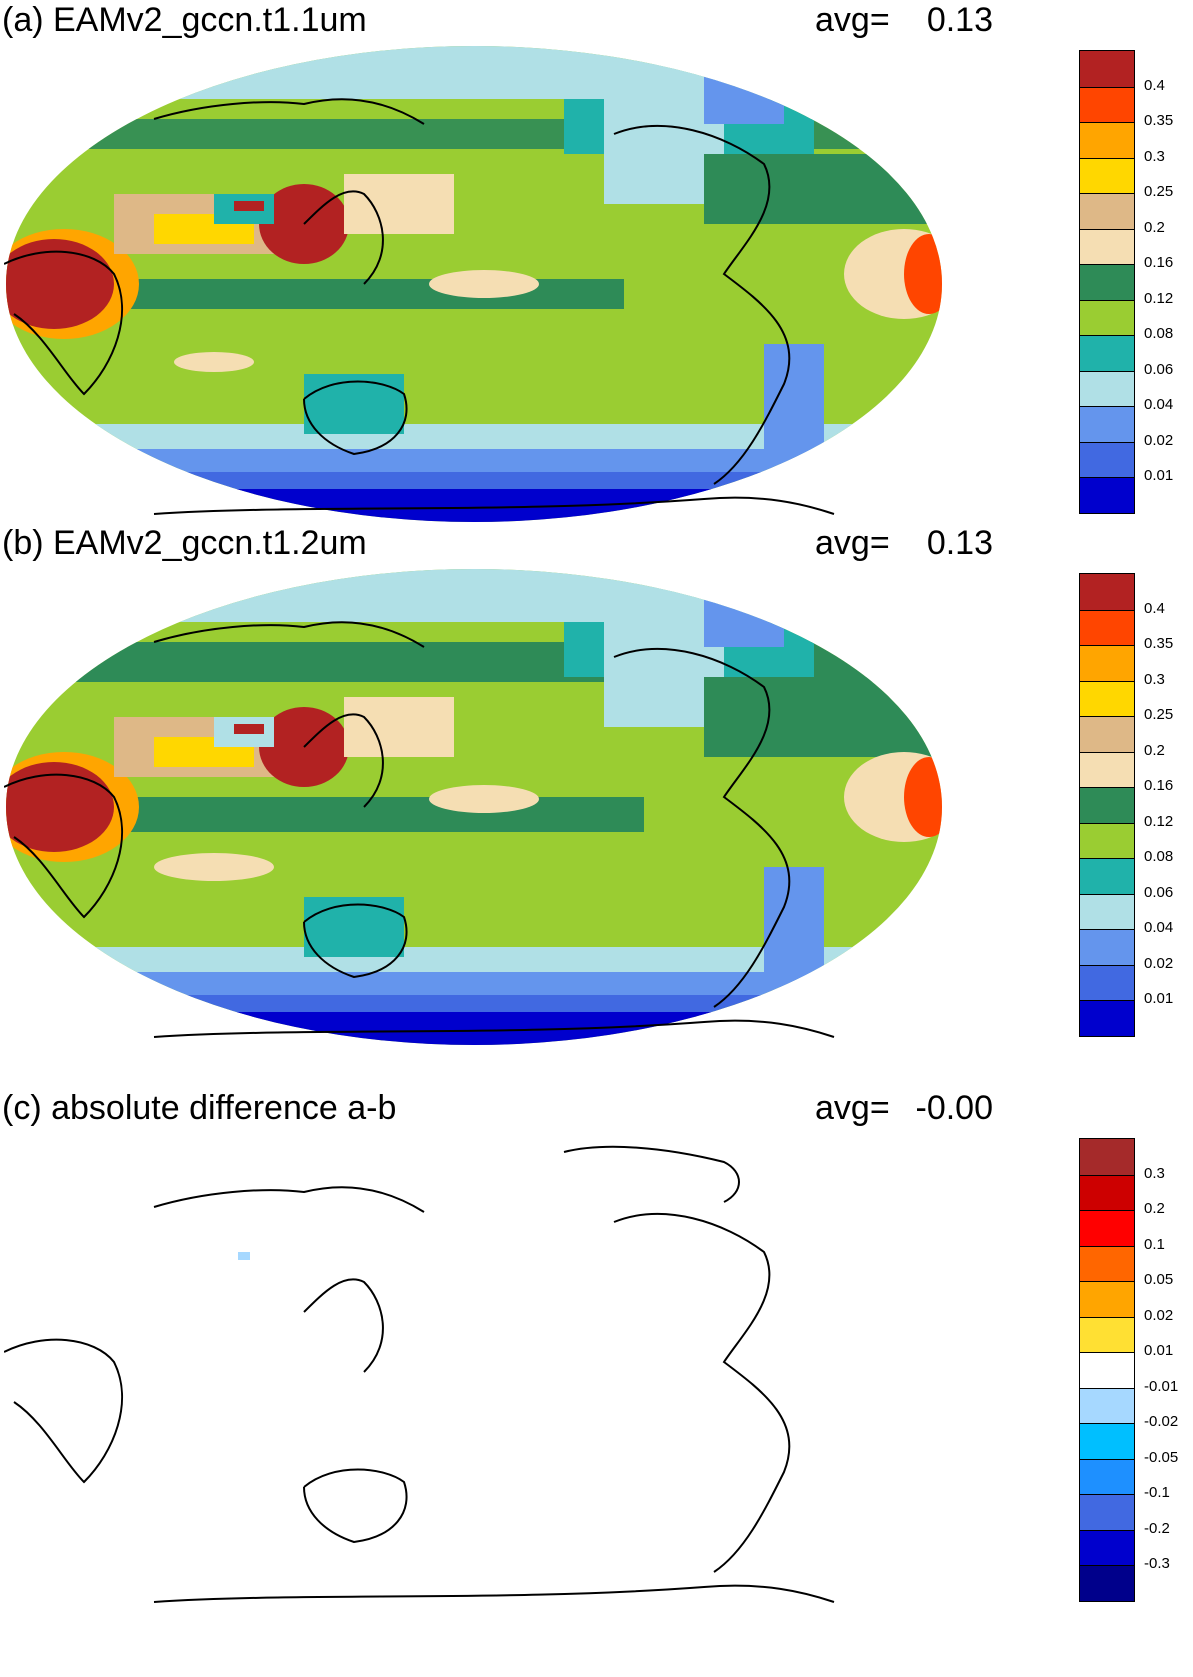  I want to click on panel-title: (a) EAMv2_gccn.t1.1um, so click(184, 20).